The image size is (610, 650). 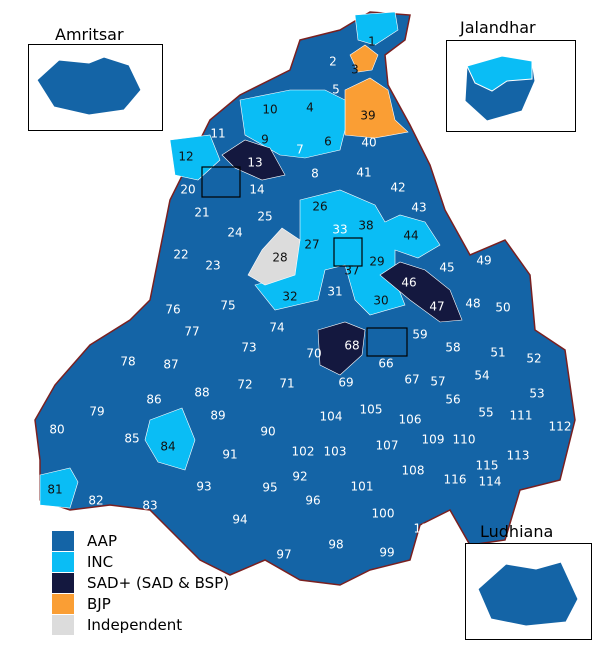 I want to click on constituency-label-74: 74, so click(x=276, y=328).